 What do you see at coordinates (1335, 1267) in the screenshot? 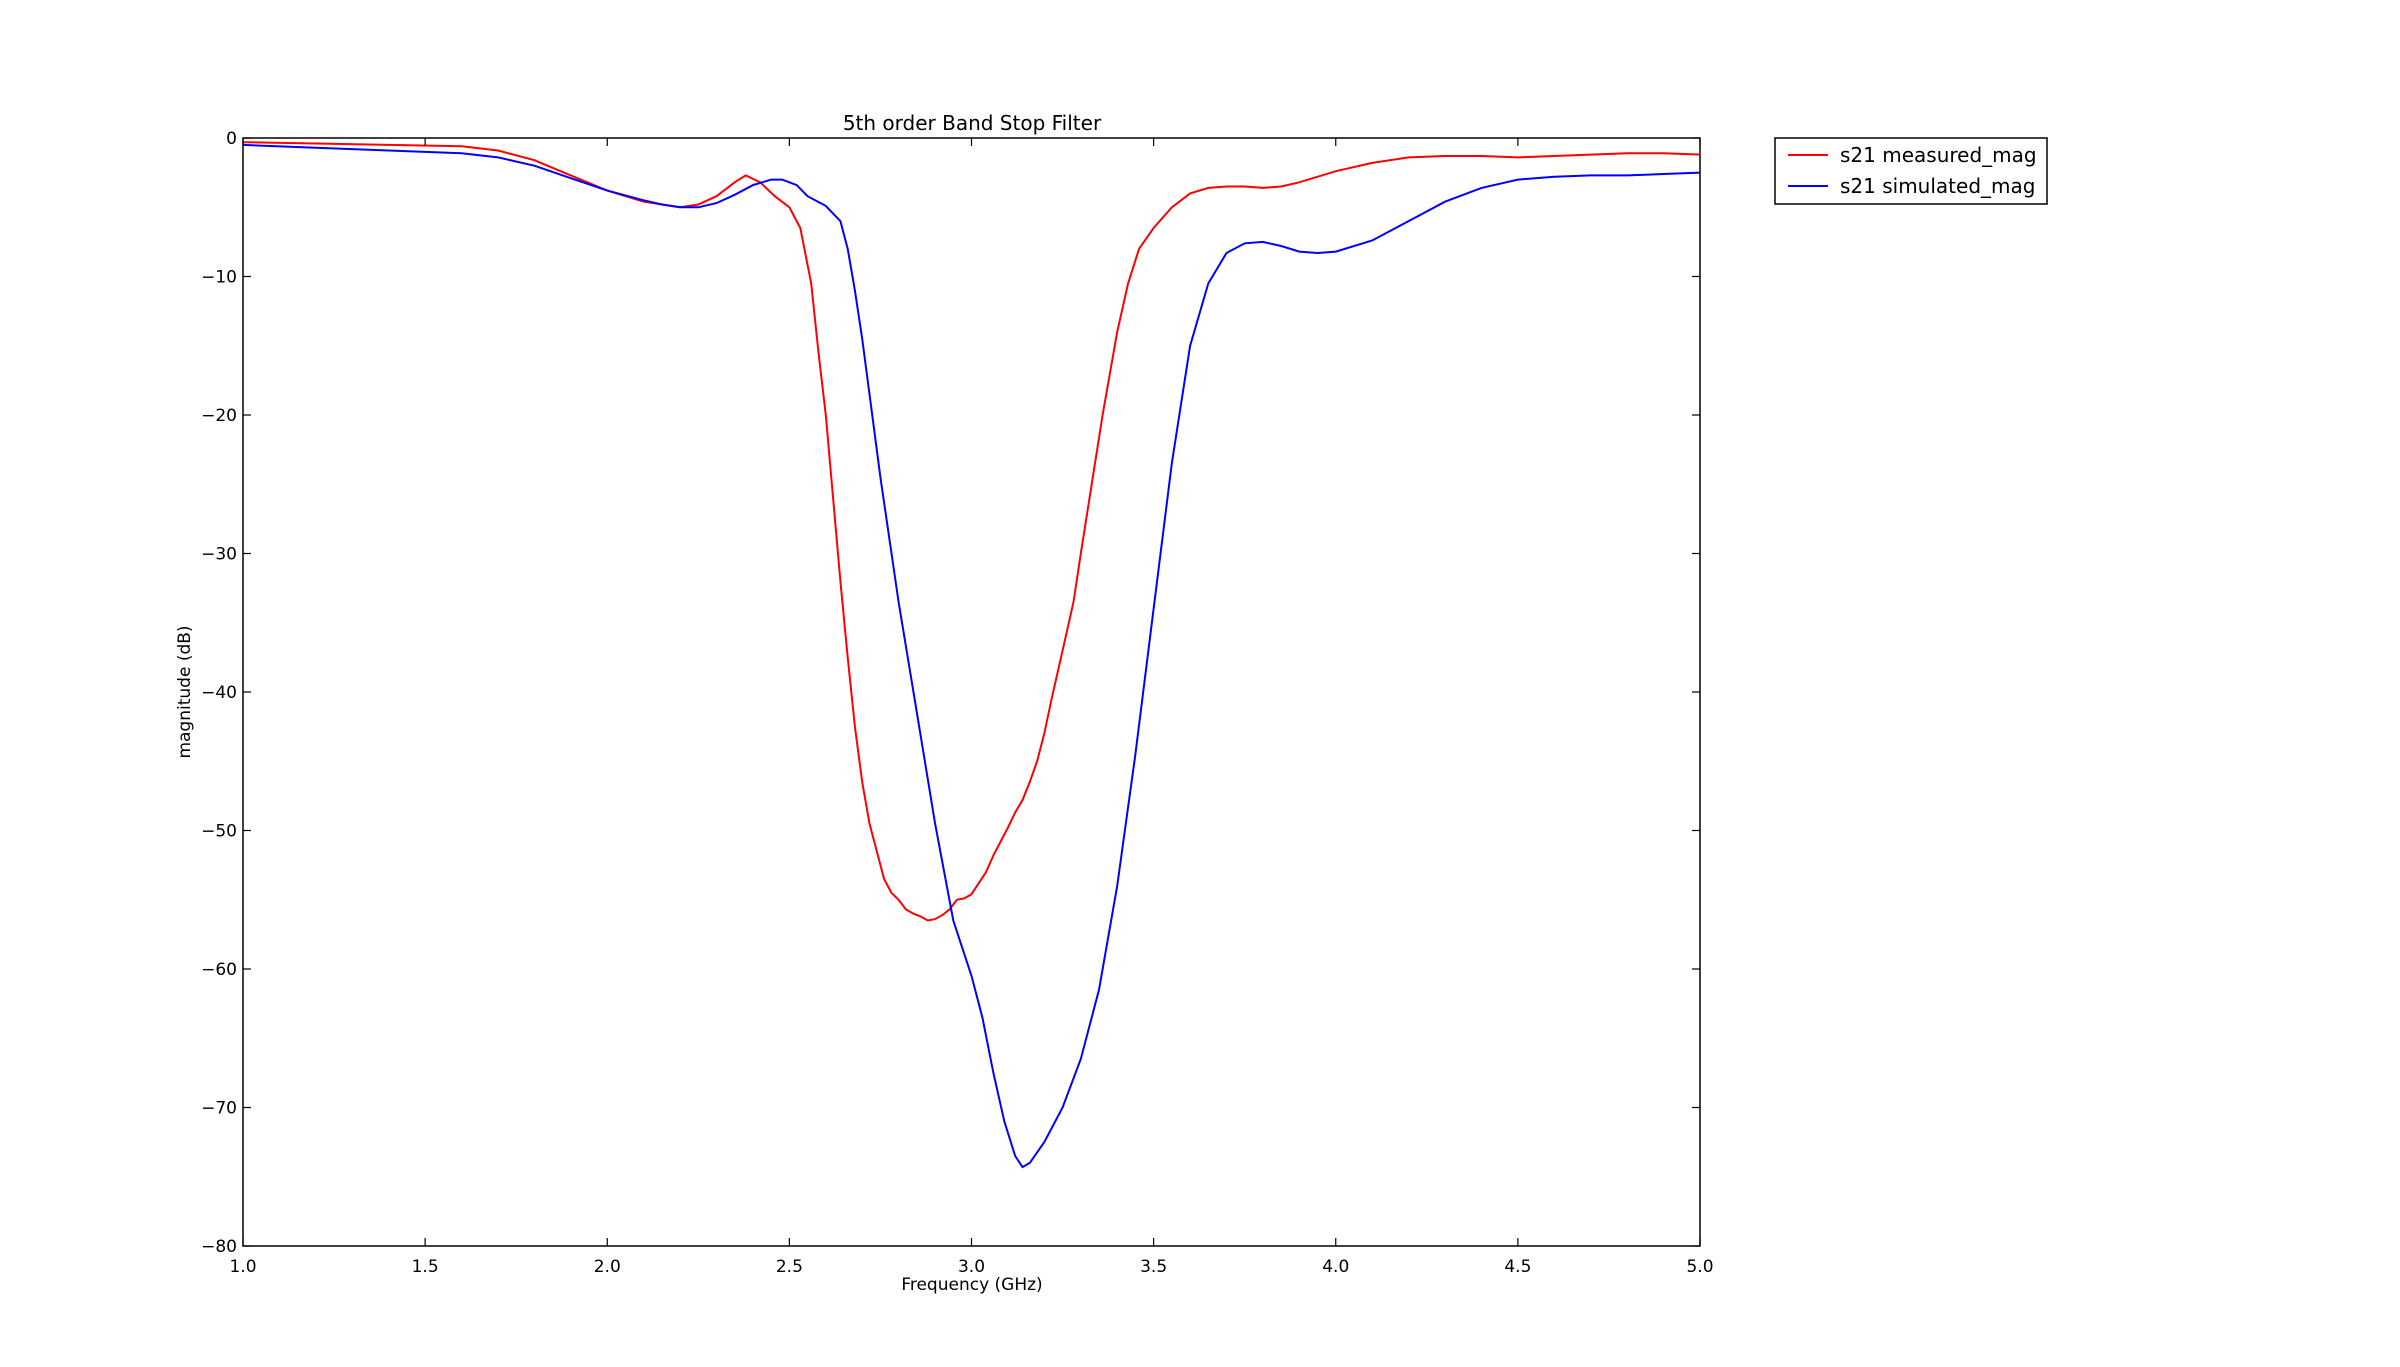
I see `x-tick-label: 4.0` at bounding box center [1335, 1267].